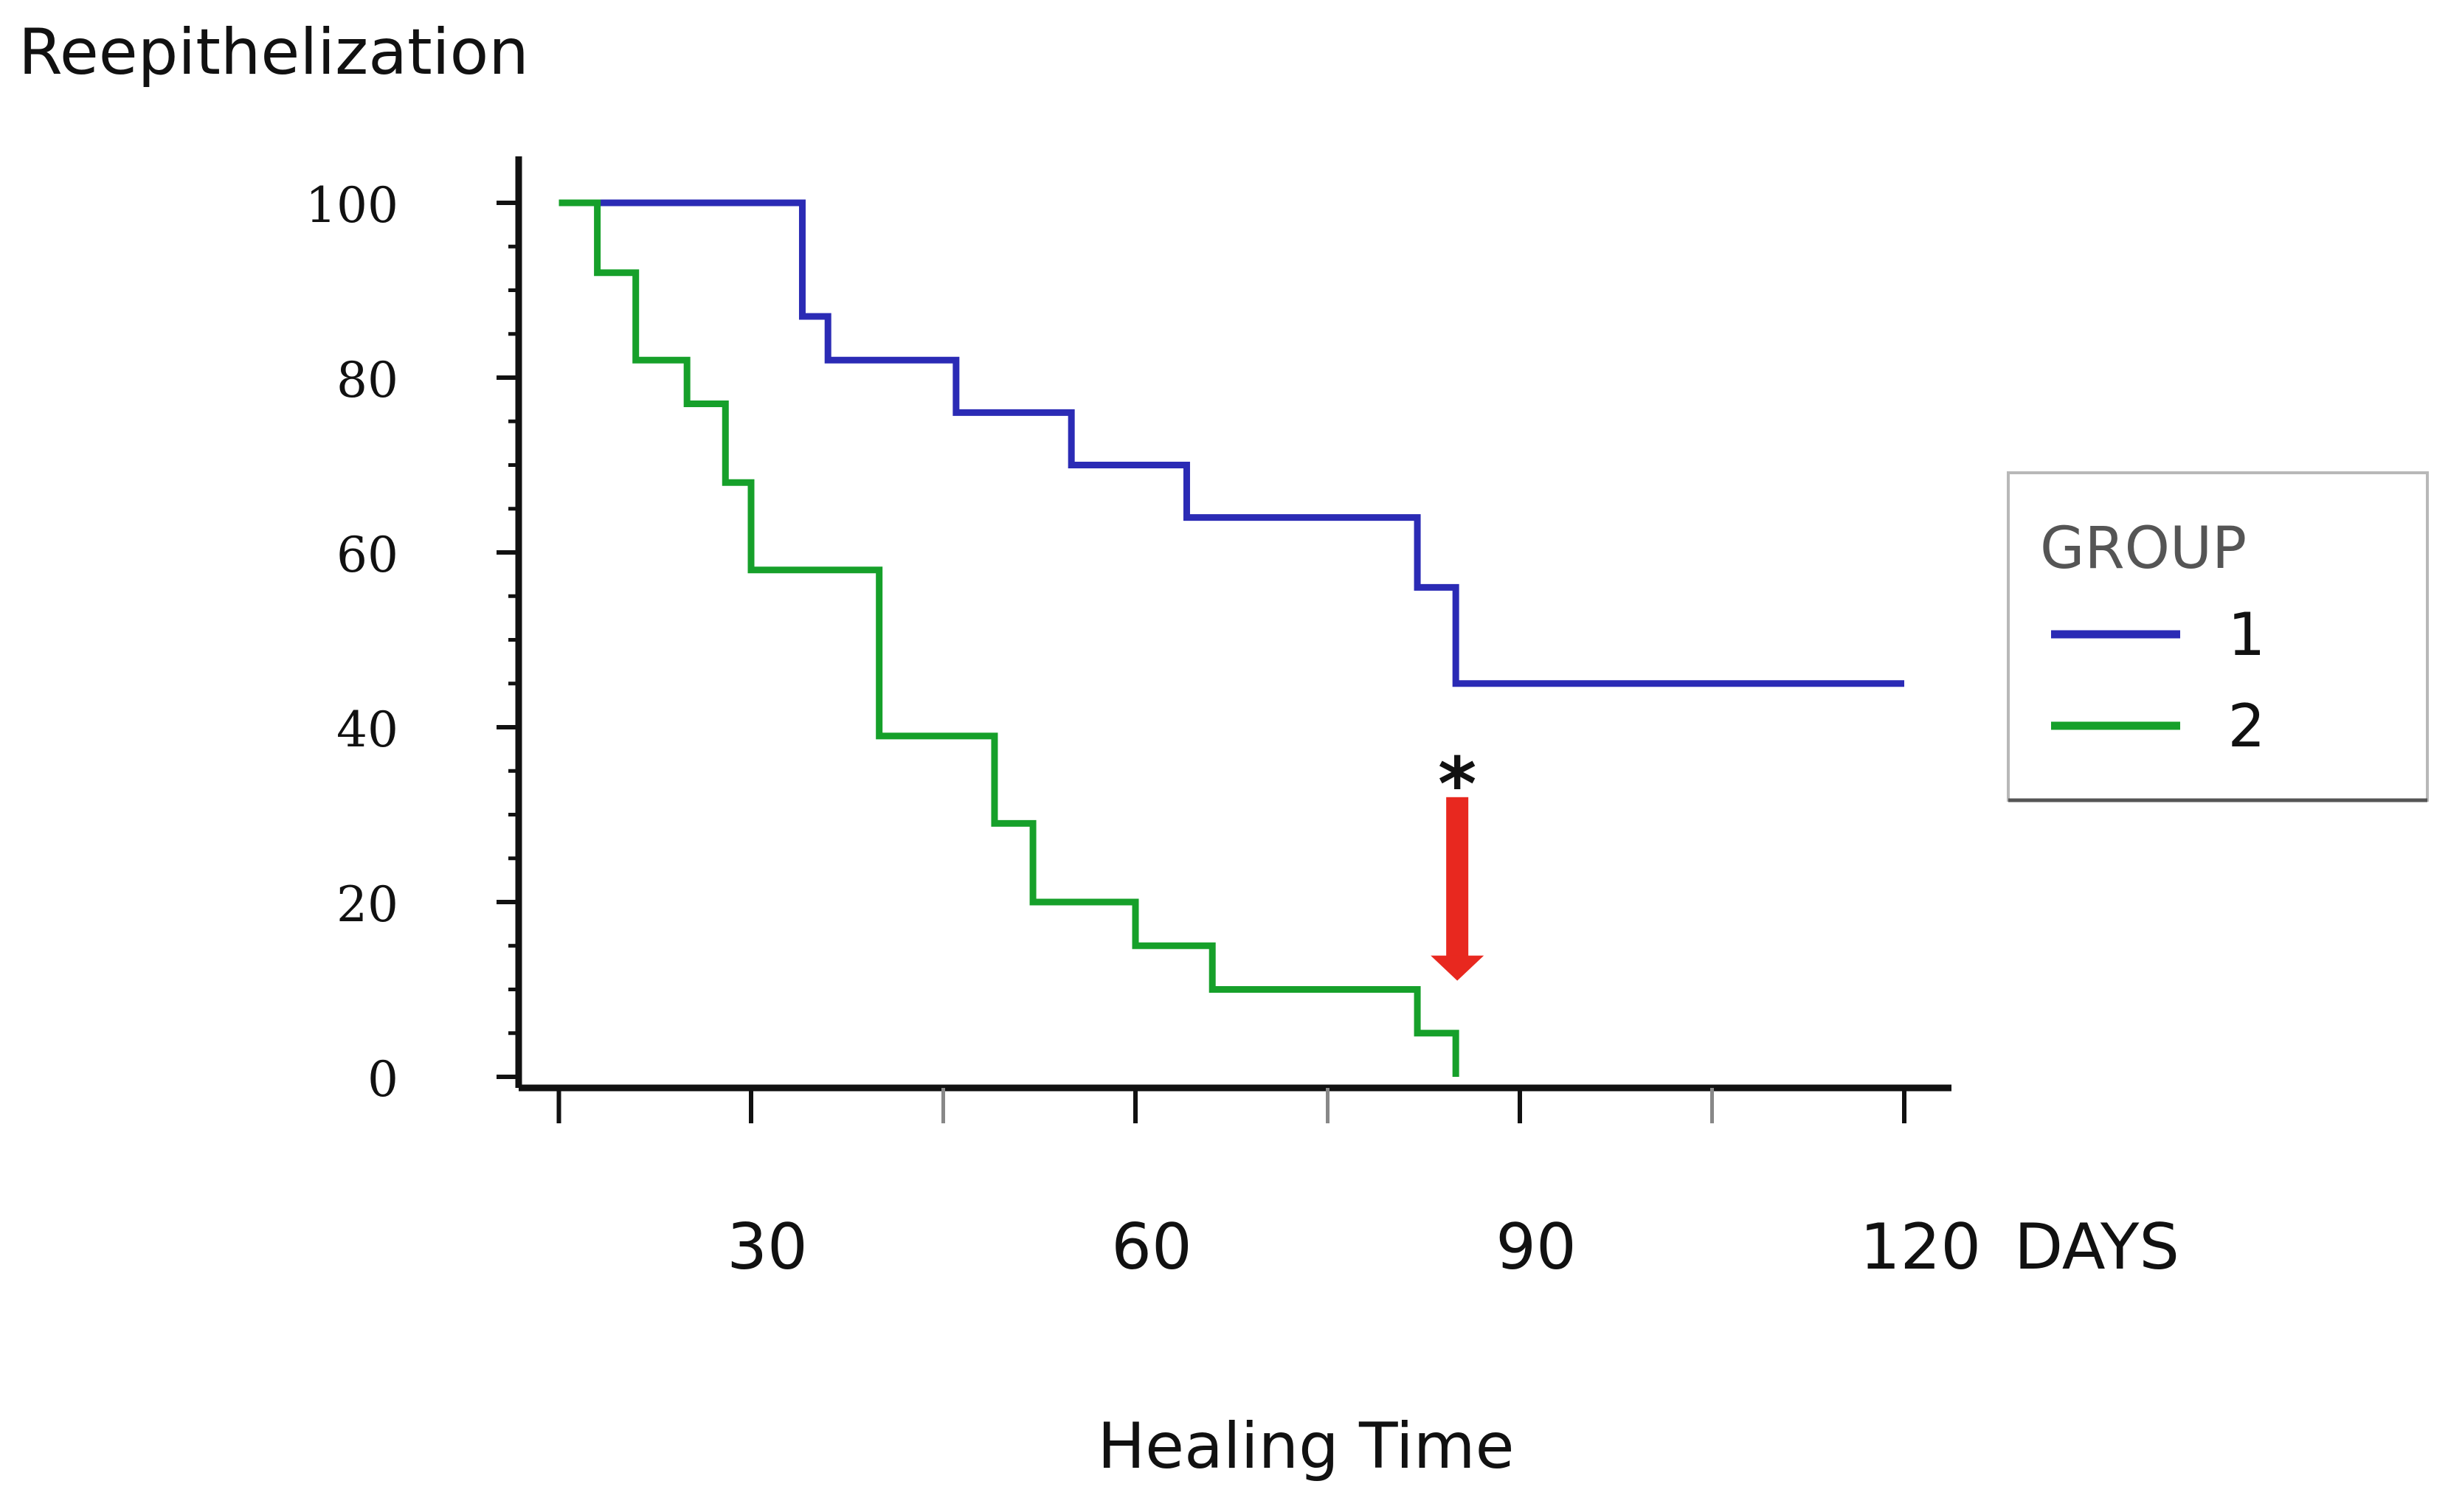  I want to click on arrow-shaft, so click(1457, 878).